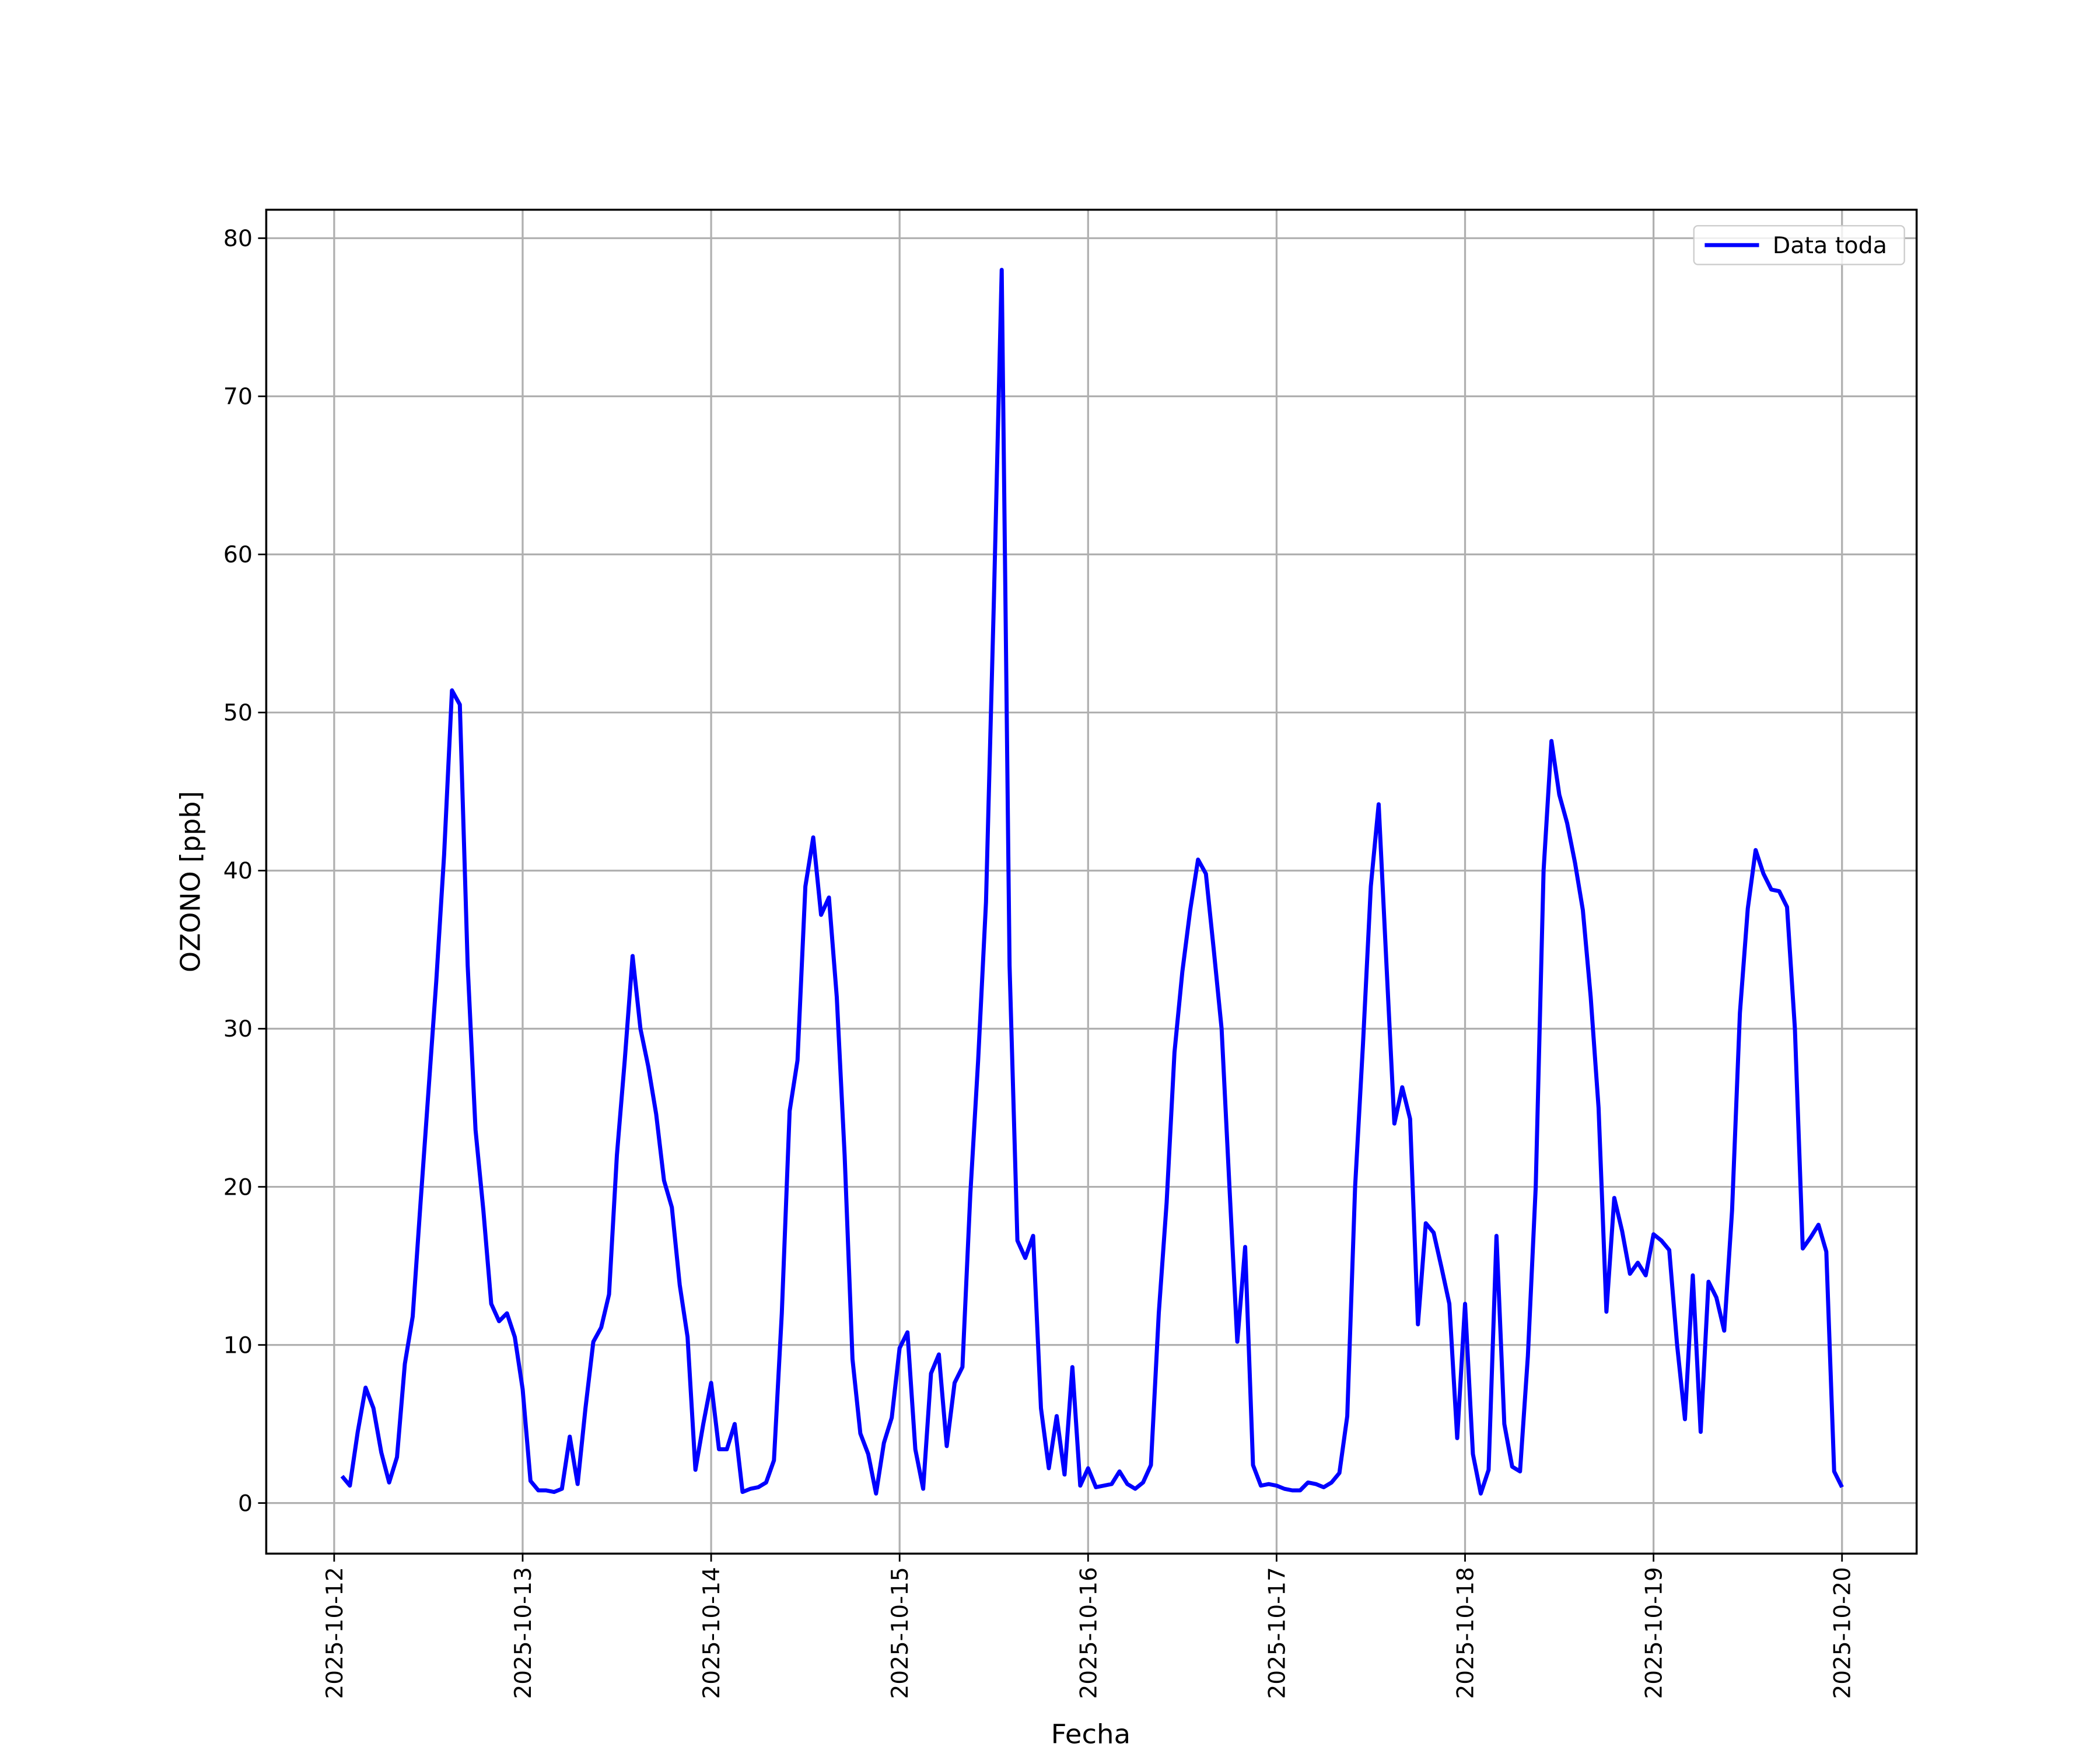  What do you see at coordinates (1465, 1633) in the screenshot?
I see `x-tick-label: 2025-10-18` at bounding box center [1465, 1633].